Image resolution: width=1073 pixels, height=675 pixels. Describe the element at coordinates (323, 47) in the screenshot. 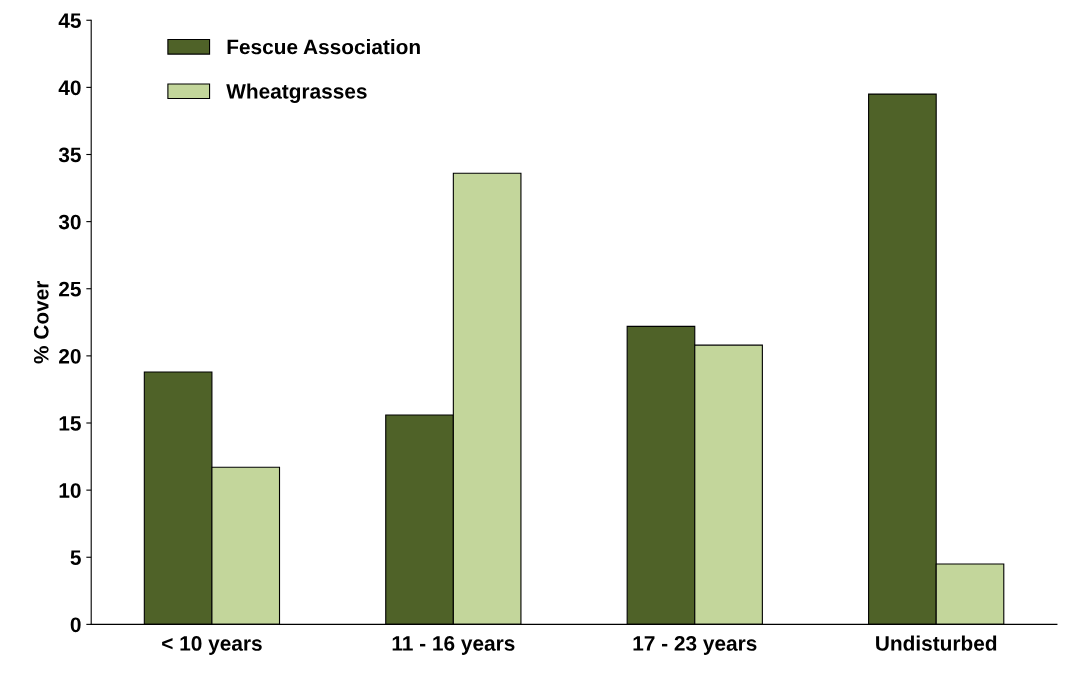

I see `legend-label: Fescue Association` at that location.